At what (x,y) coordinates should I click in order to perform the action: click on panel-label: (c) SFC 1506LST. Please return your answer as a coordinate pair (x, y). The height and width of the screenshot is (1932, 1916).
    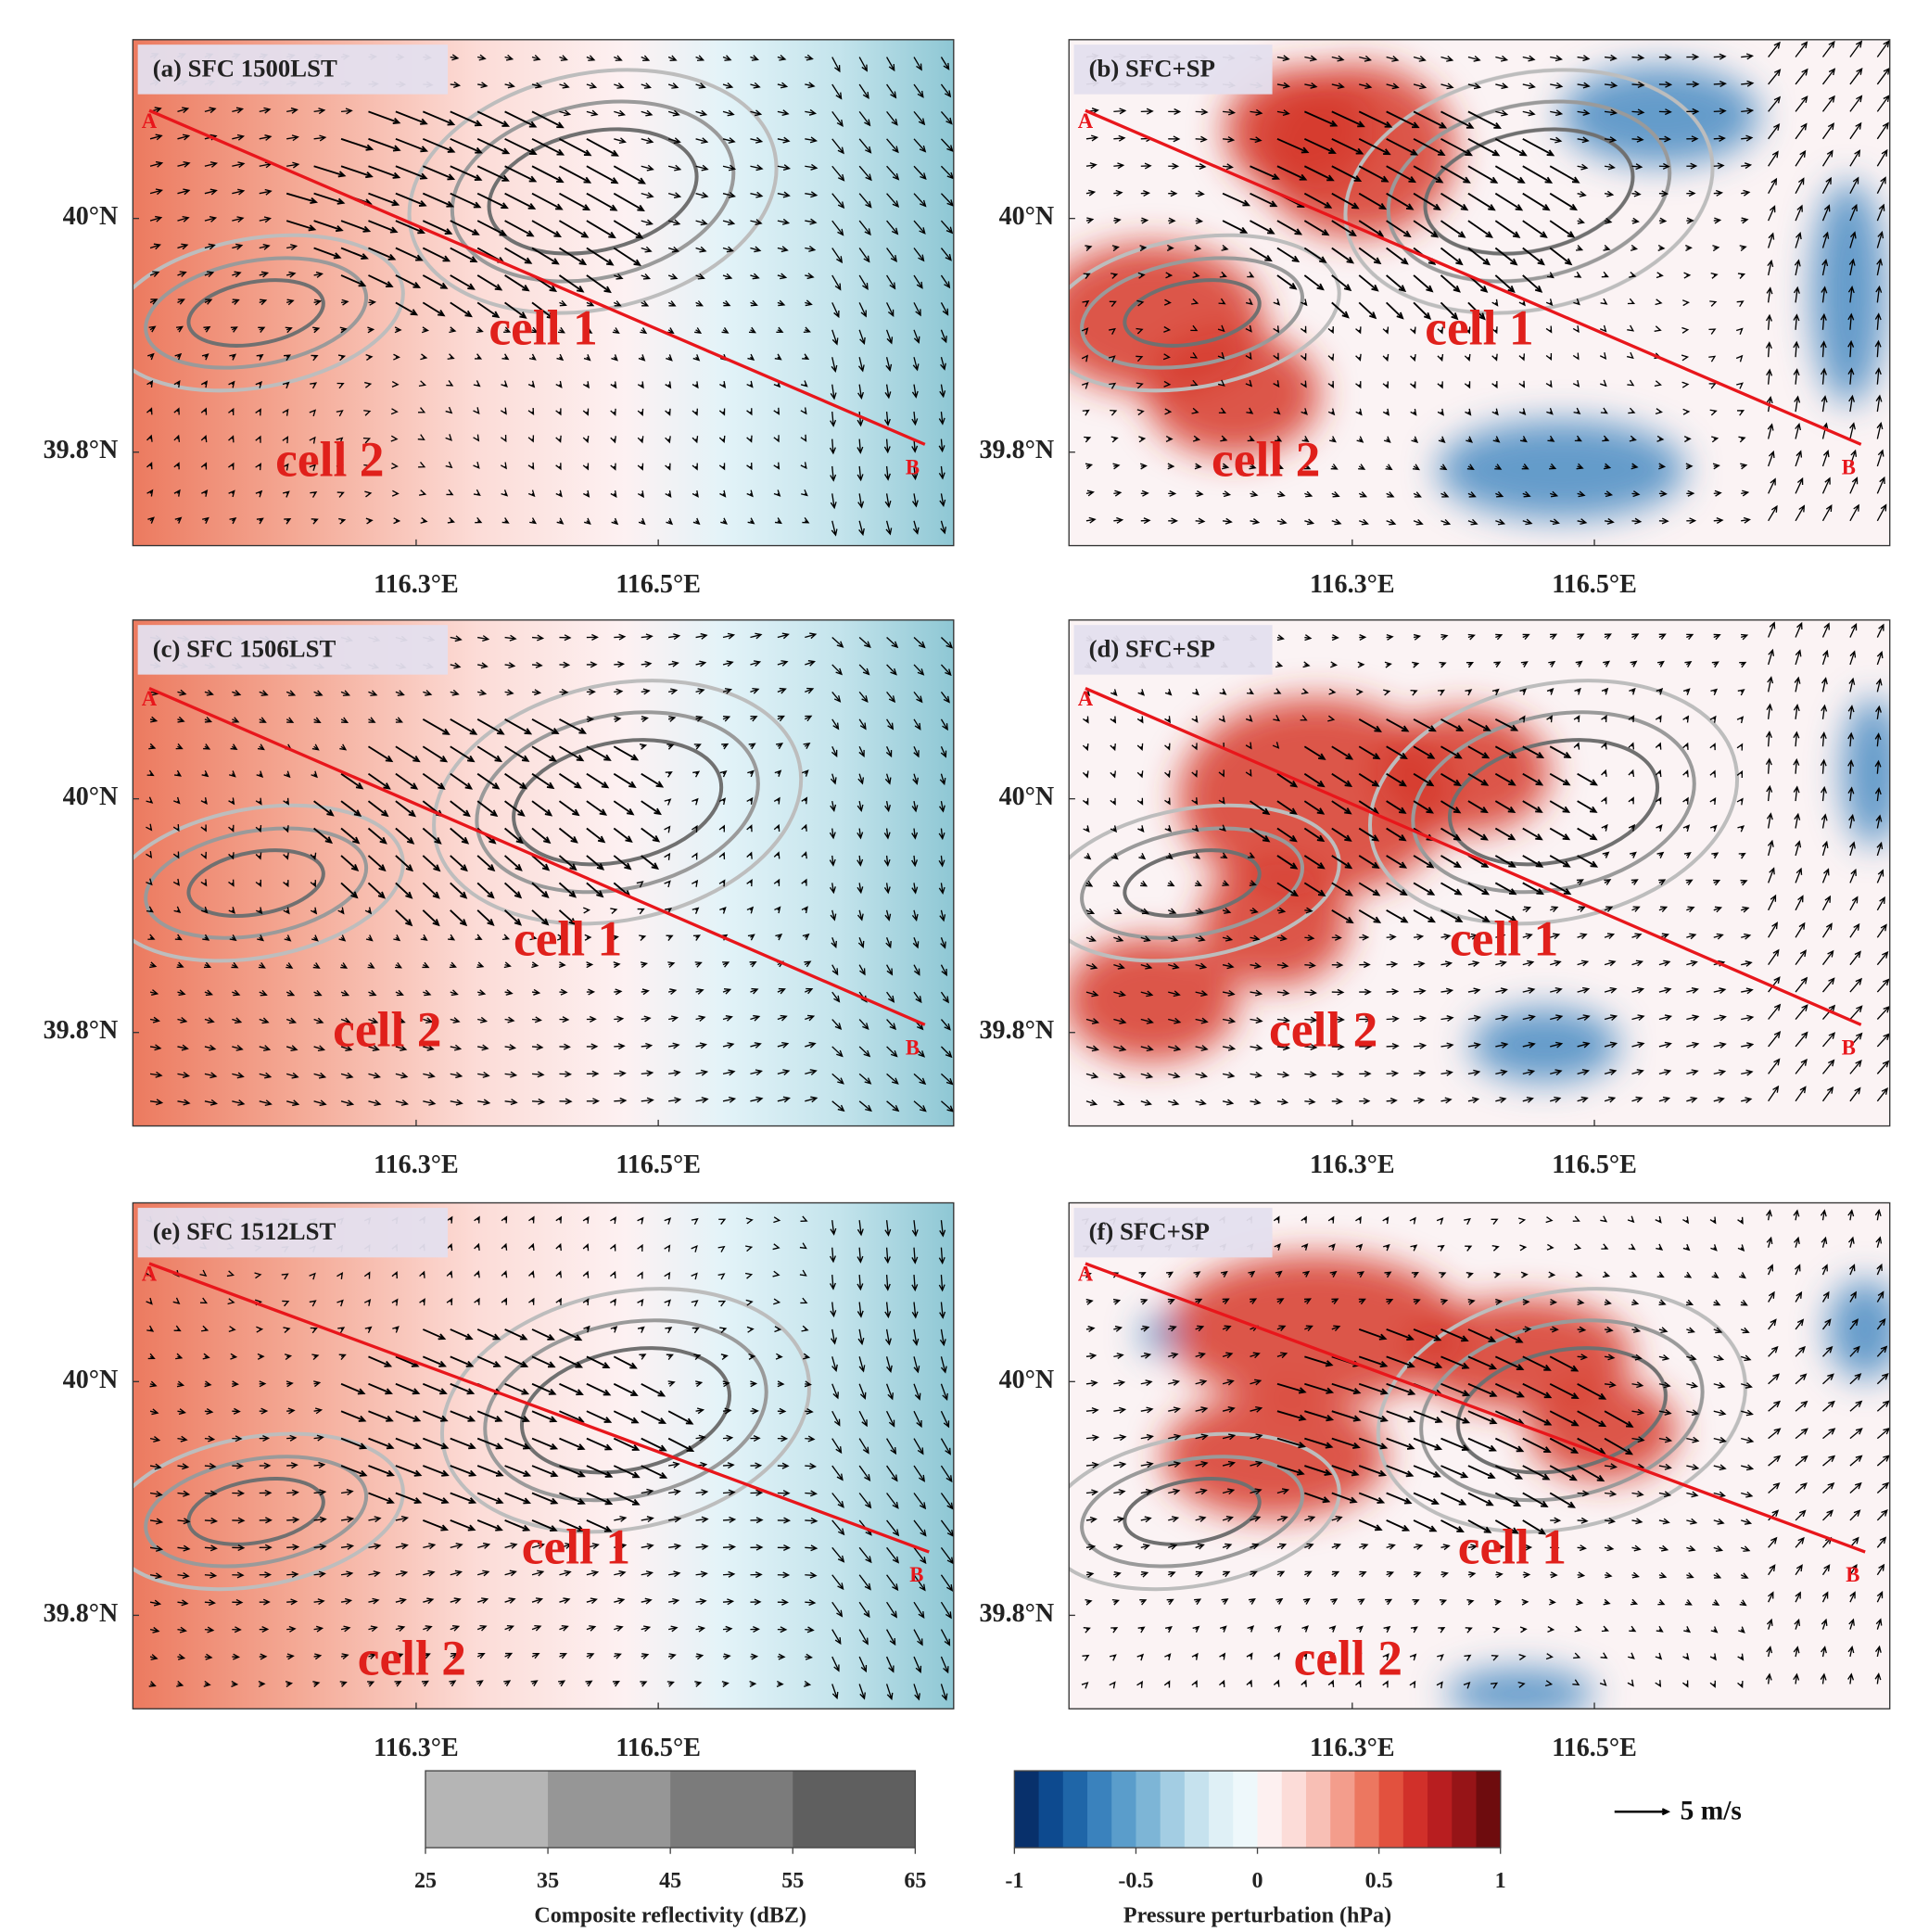
    Looking at the image, I should click on (244, 648).